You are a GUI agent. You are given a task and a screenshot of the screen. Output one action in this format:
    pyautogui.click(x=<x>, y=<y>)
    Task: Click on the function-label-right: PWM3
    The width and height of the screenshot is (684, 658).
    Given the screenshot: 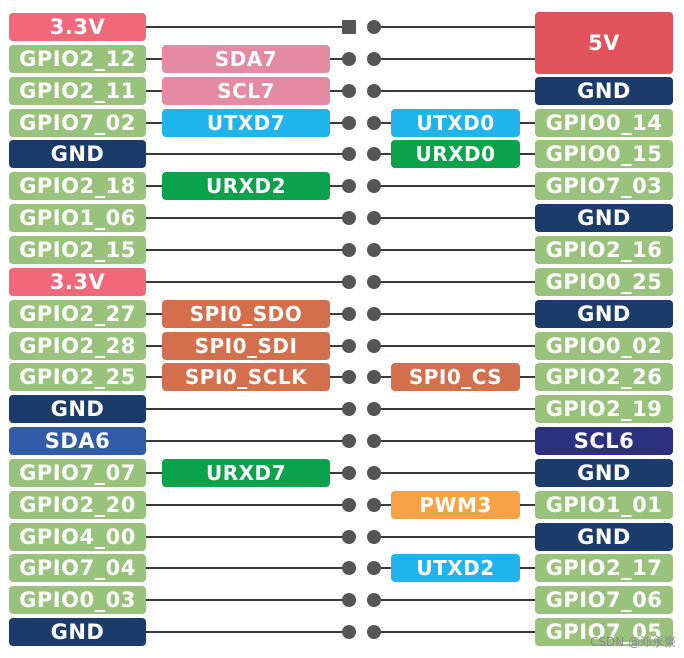 What is the action you would take?
    pyautogui.click(x=455, y=504)
    